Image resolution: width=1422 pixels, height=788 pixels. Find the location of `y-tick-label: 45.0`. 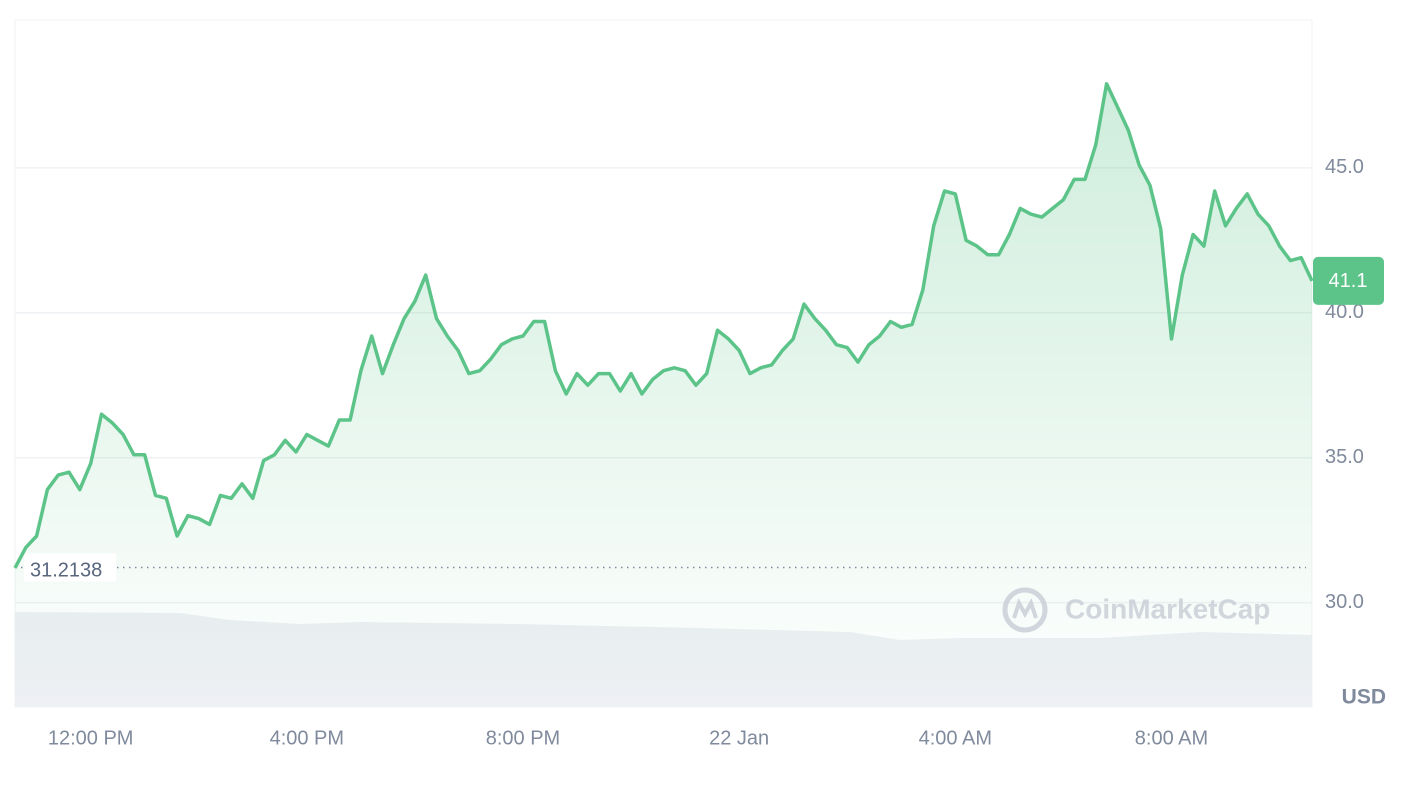

y-tick-label: 45.0 is located at coordinates (1344, 167).